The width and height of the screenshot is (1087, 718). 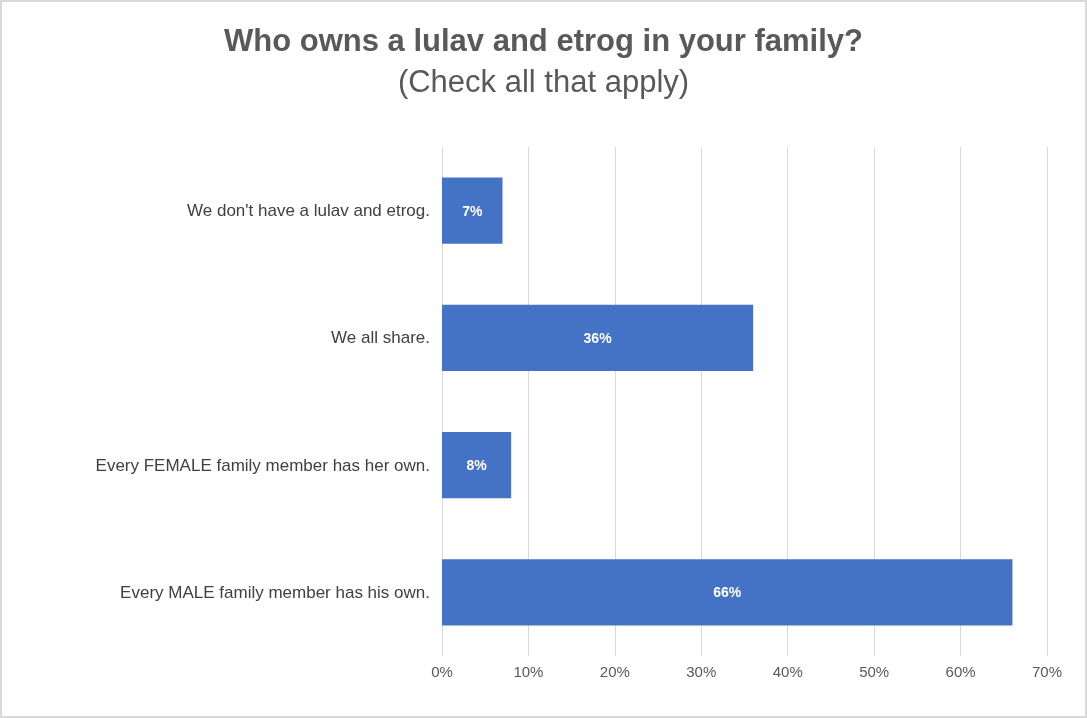 I want to click on x-tick-label: 30%, so click(x=701, y=671).